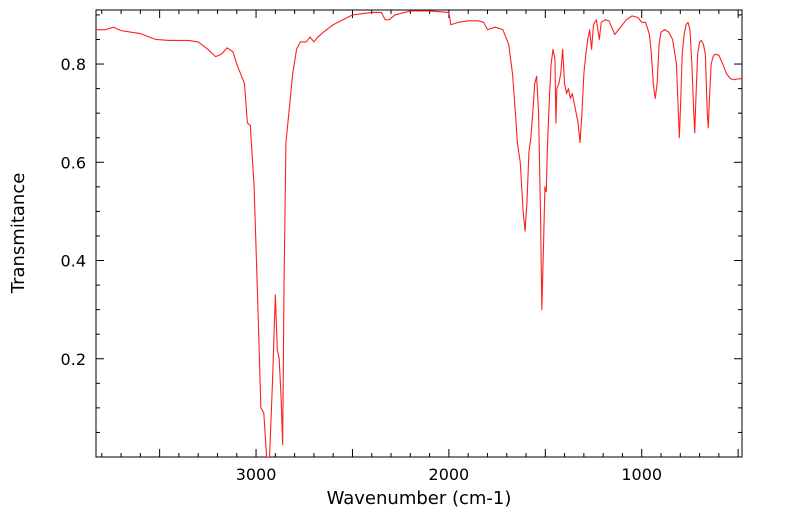  Describe the element at coordinates (419, 498) in the screenshot. I see `x-axis-title: Wavenumber (cm-1)` at that location.